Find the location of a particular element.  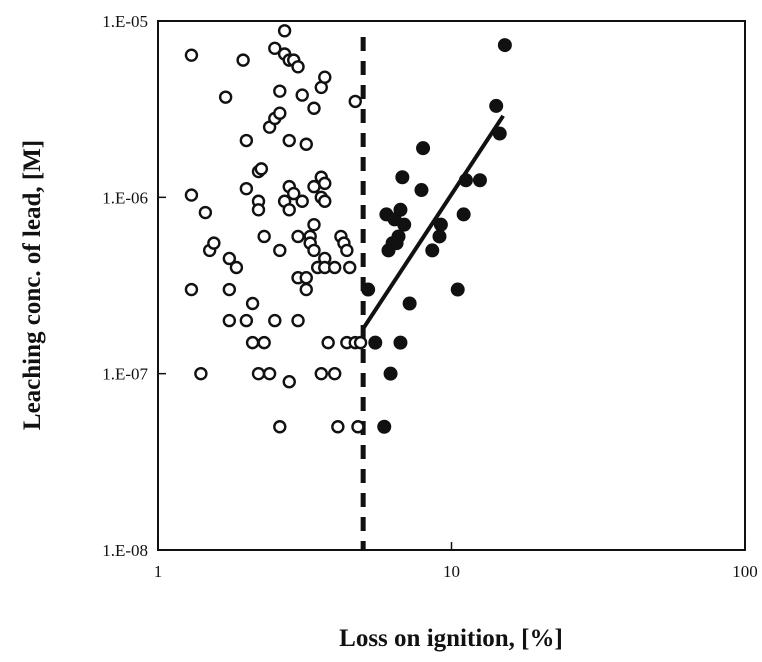

x-tick-label: 10 is located at coordinates (451, 571).